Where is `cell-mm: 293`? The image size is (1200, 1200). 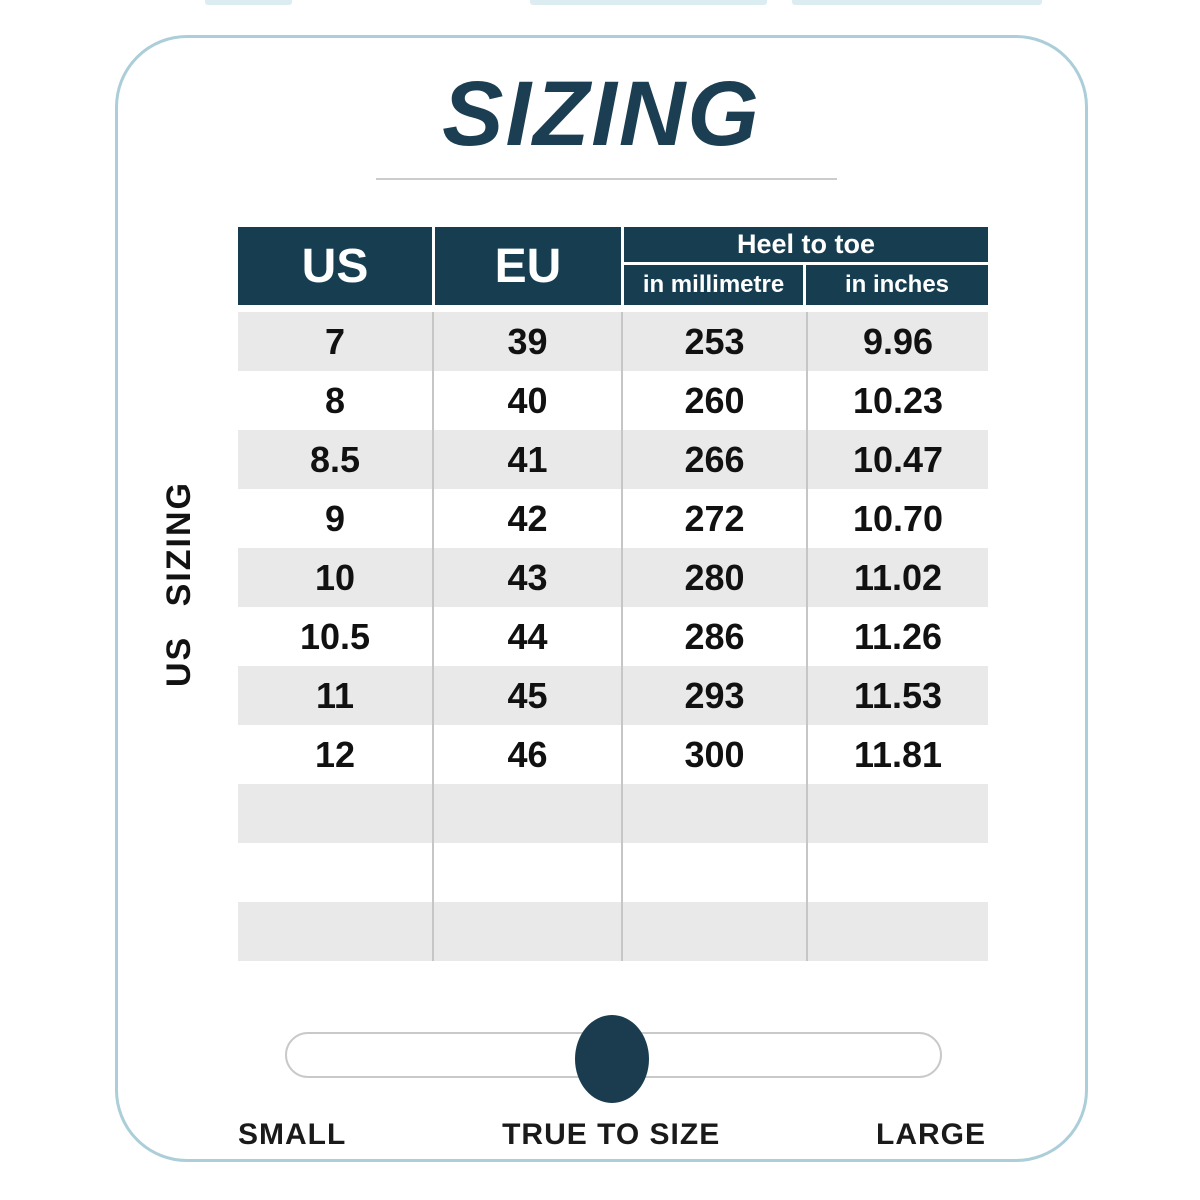
cell-mm: 293 is located at coordinates (713, 695).